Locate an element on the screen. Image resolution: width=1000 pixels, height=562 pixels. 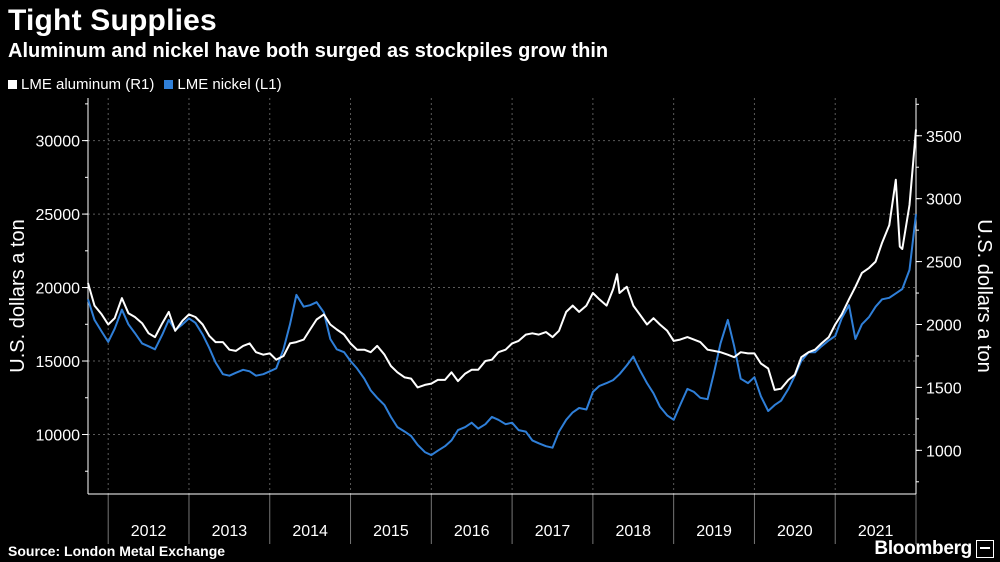
legend: LME aluminum (R1) LME nickel (L1) is located at coordinates (150, 84).